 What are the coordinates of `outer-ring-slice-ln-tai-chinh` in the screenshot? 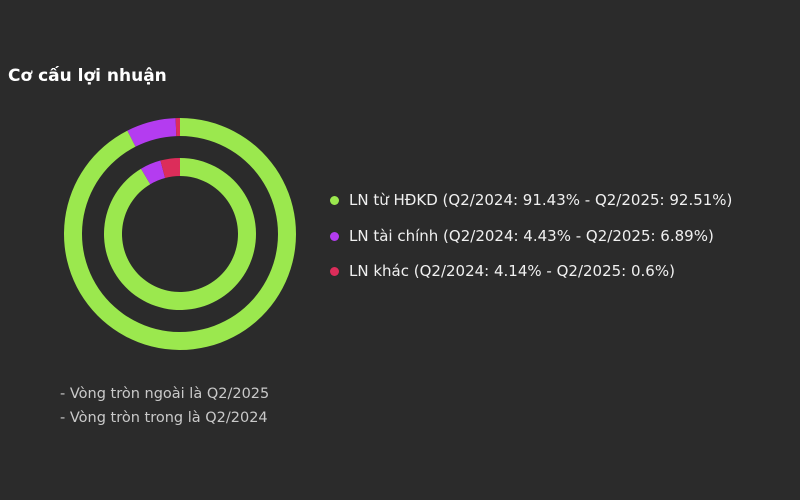 It's located at (152, 132).